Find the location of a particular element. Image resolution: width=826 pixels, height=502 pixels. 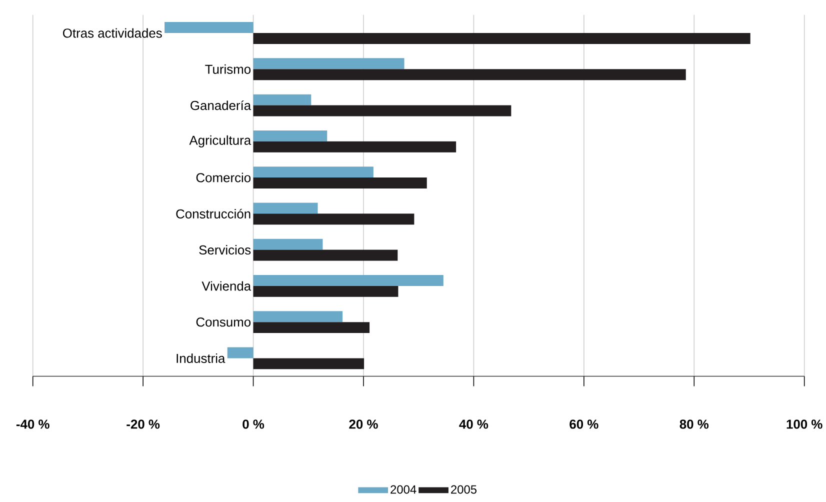

x-tick-label: 80 % is located at coordinates (694, 424).